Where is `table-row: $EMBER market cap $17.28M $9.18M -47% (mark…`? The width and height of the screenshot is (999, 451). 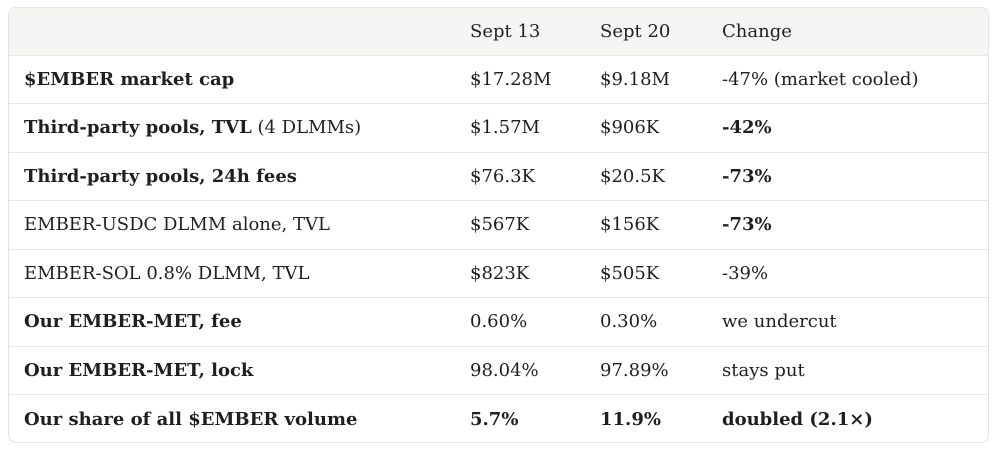
table-row: $EMBER market cap $17.28M $9.18M -47% (mark… is located at coordinates (498, 79).